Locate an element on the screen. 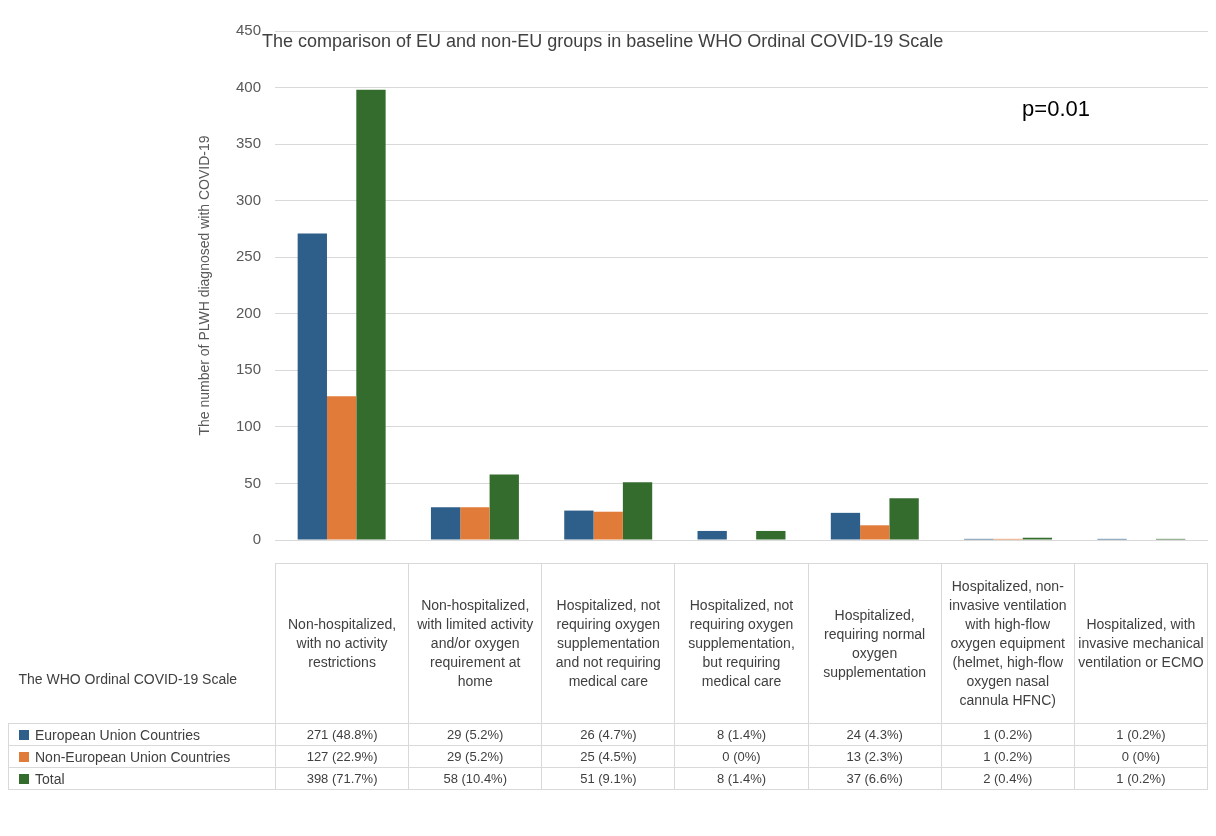  annotation: p=0.01 is located at coordinates (1056, 109).